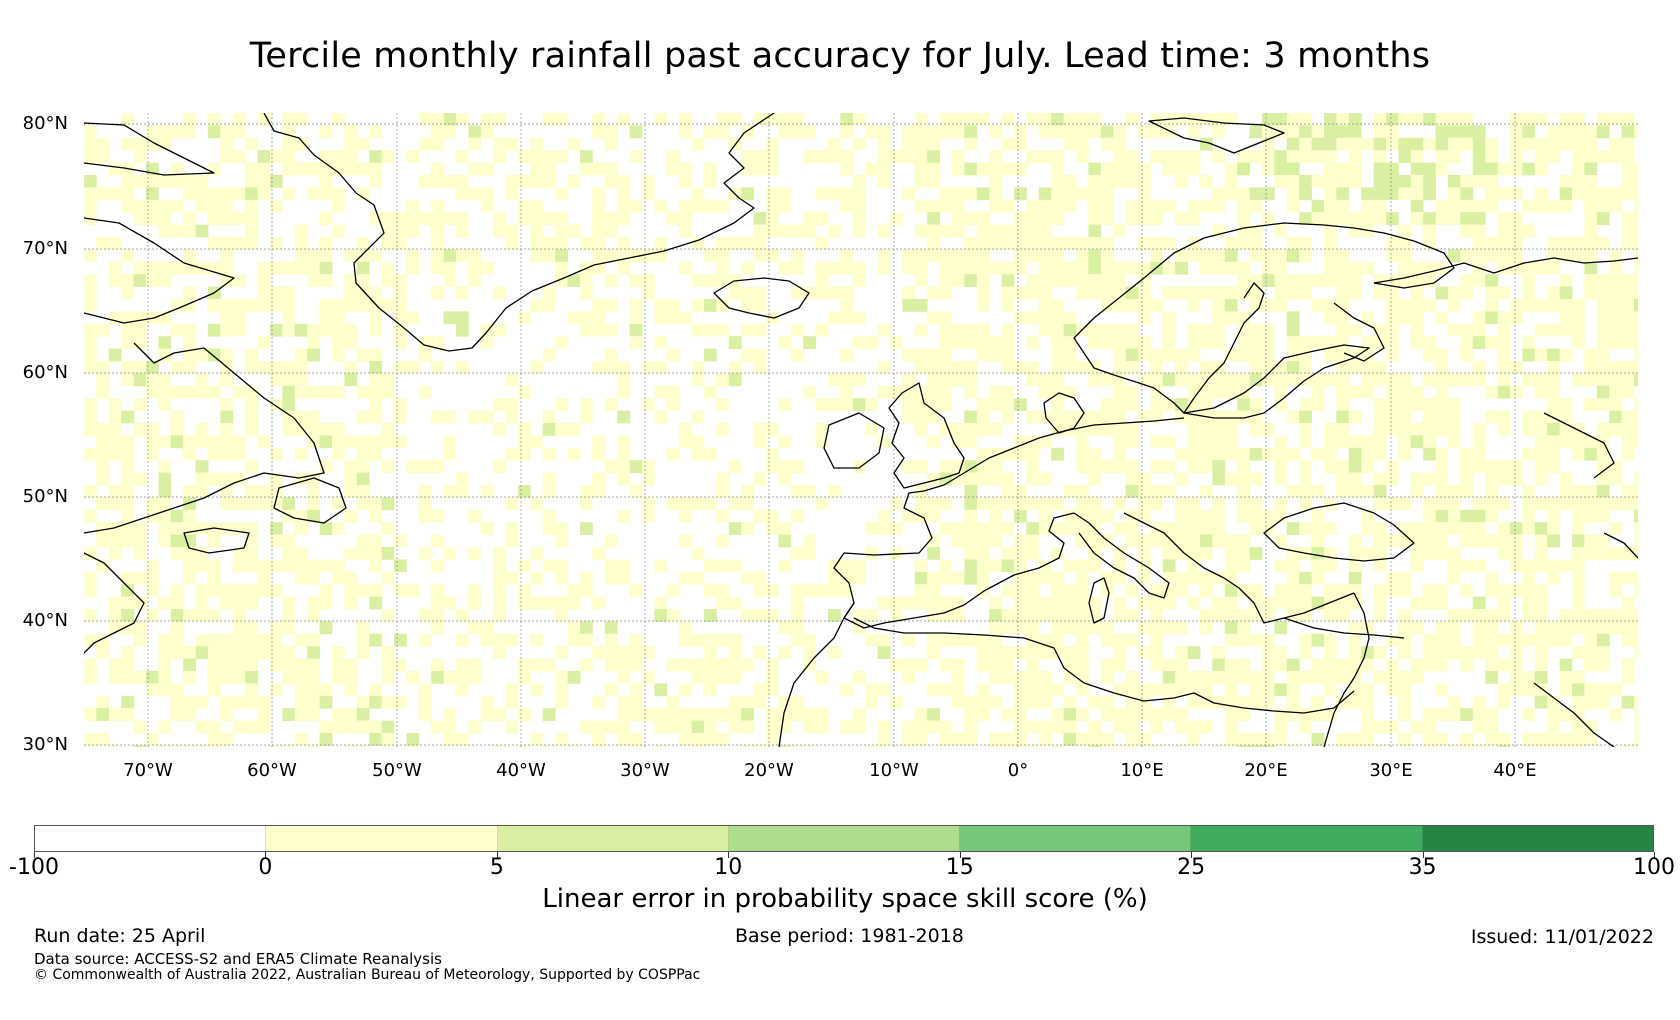  What do you see at coordinates (265, 867) in the screenshot?
I see `colorbar-tick-label: 0` at bounding box center [265, 867].